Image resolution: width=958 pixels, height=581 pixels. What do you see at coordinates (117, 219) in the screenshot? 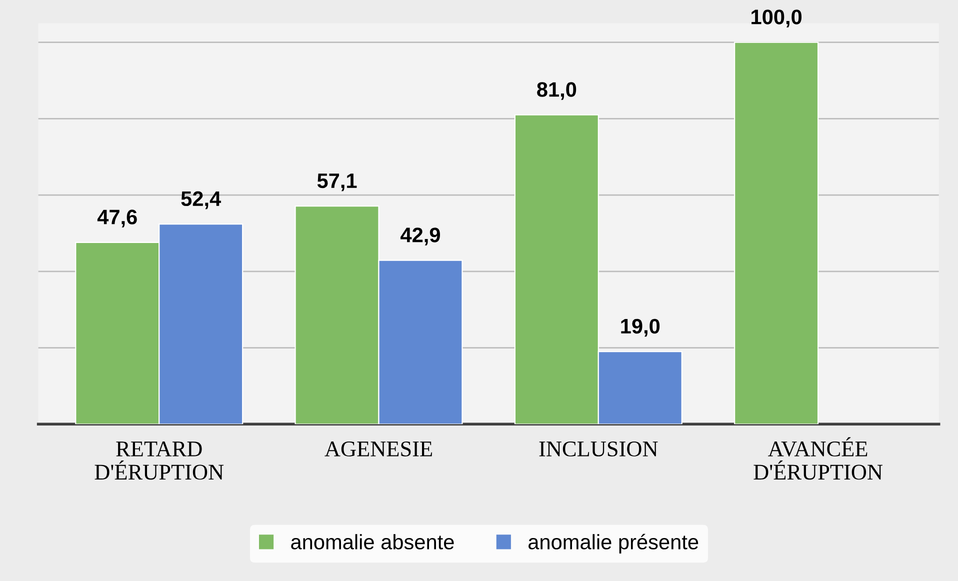
I see `data-label: 47,6` at bounding box center [117, 219].